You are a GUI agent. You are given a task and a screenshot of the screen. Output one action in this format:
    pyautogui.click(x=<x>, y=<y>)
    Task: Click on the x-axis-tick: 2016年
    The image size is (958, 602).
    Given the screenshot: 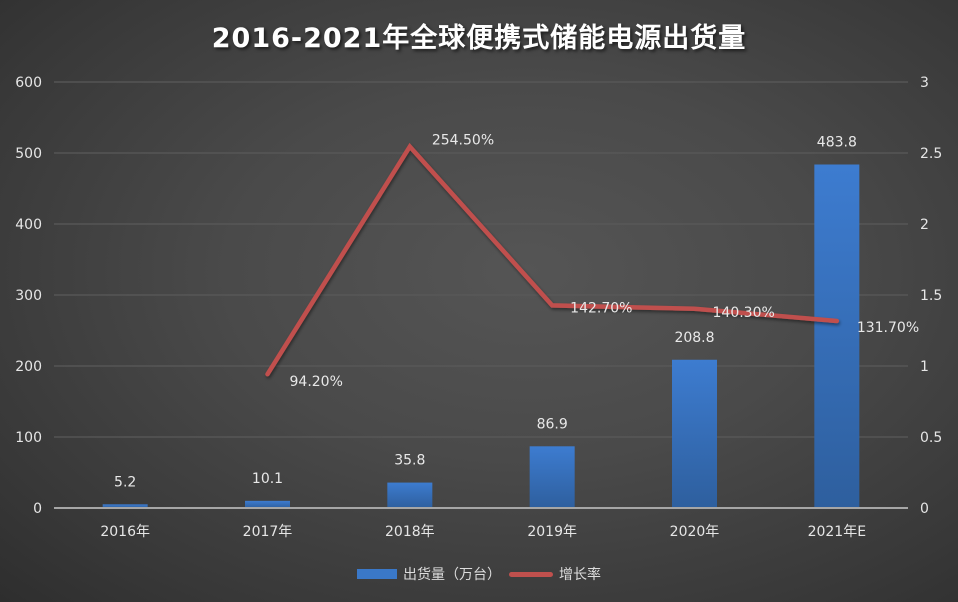 What is the action you would take?
    pyautogui.click(x=125, y=532)
    